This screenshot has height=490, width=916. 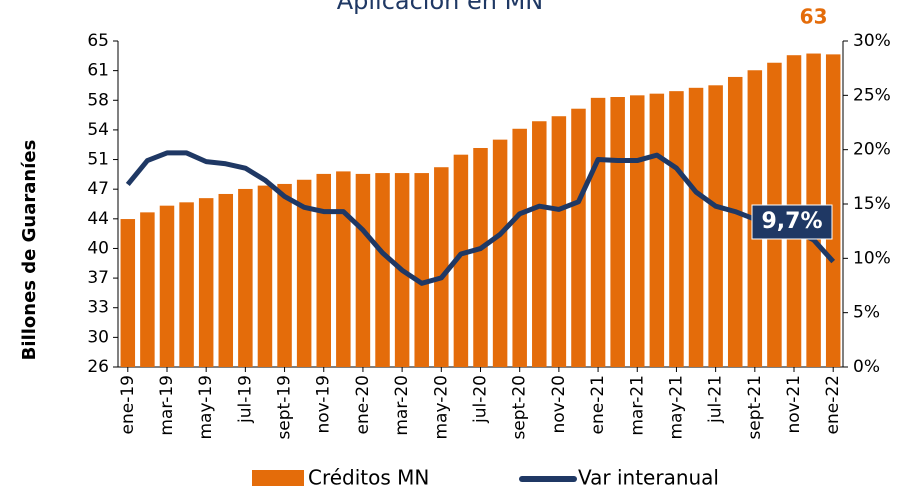 I want to click on y-tick-label: 51, so click(x=98, y=160).